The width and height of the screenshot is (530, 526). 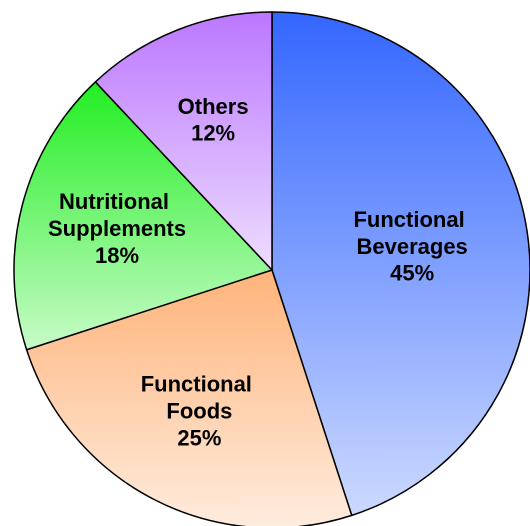 What do you see at coordinates (199, 437) in the screenshot?
I see `value-label: 25%` at bounding box center [199, 437].